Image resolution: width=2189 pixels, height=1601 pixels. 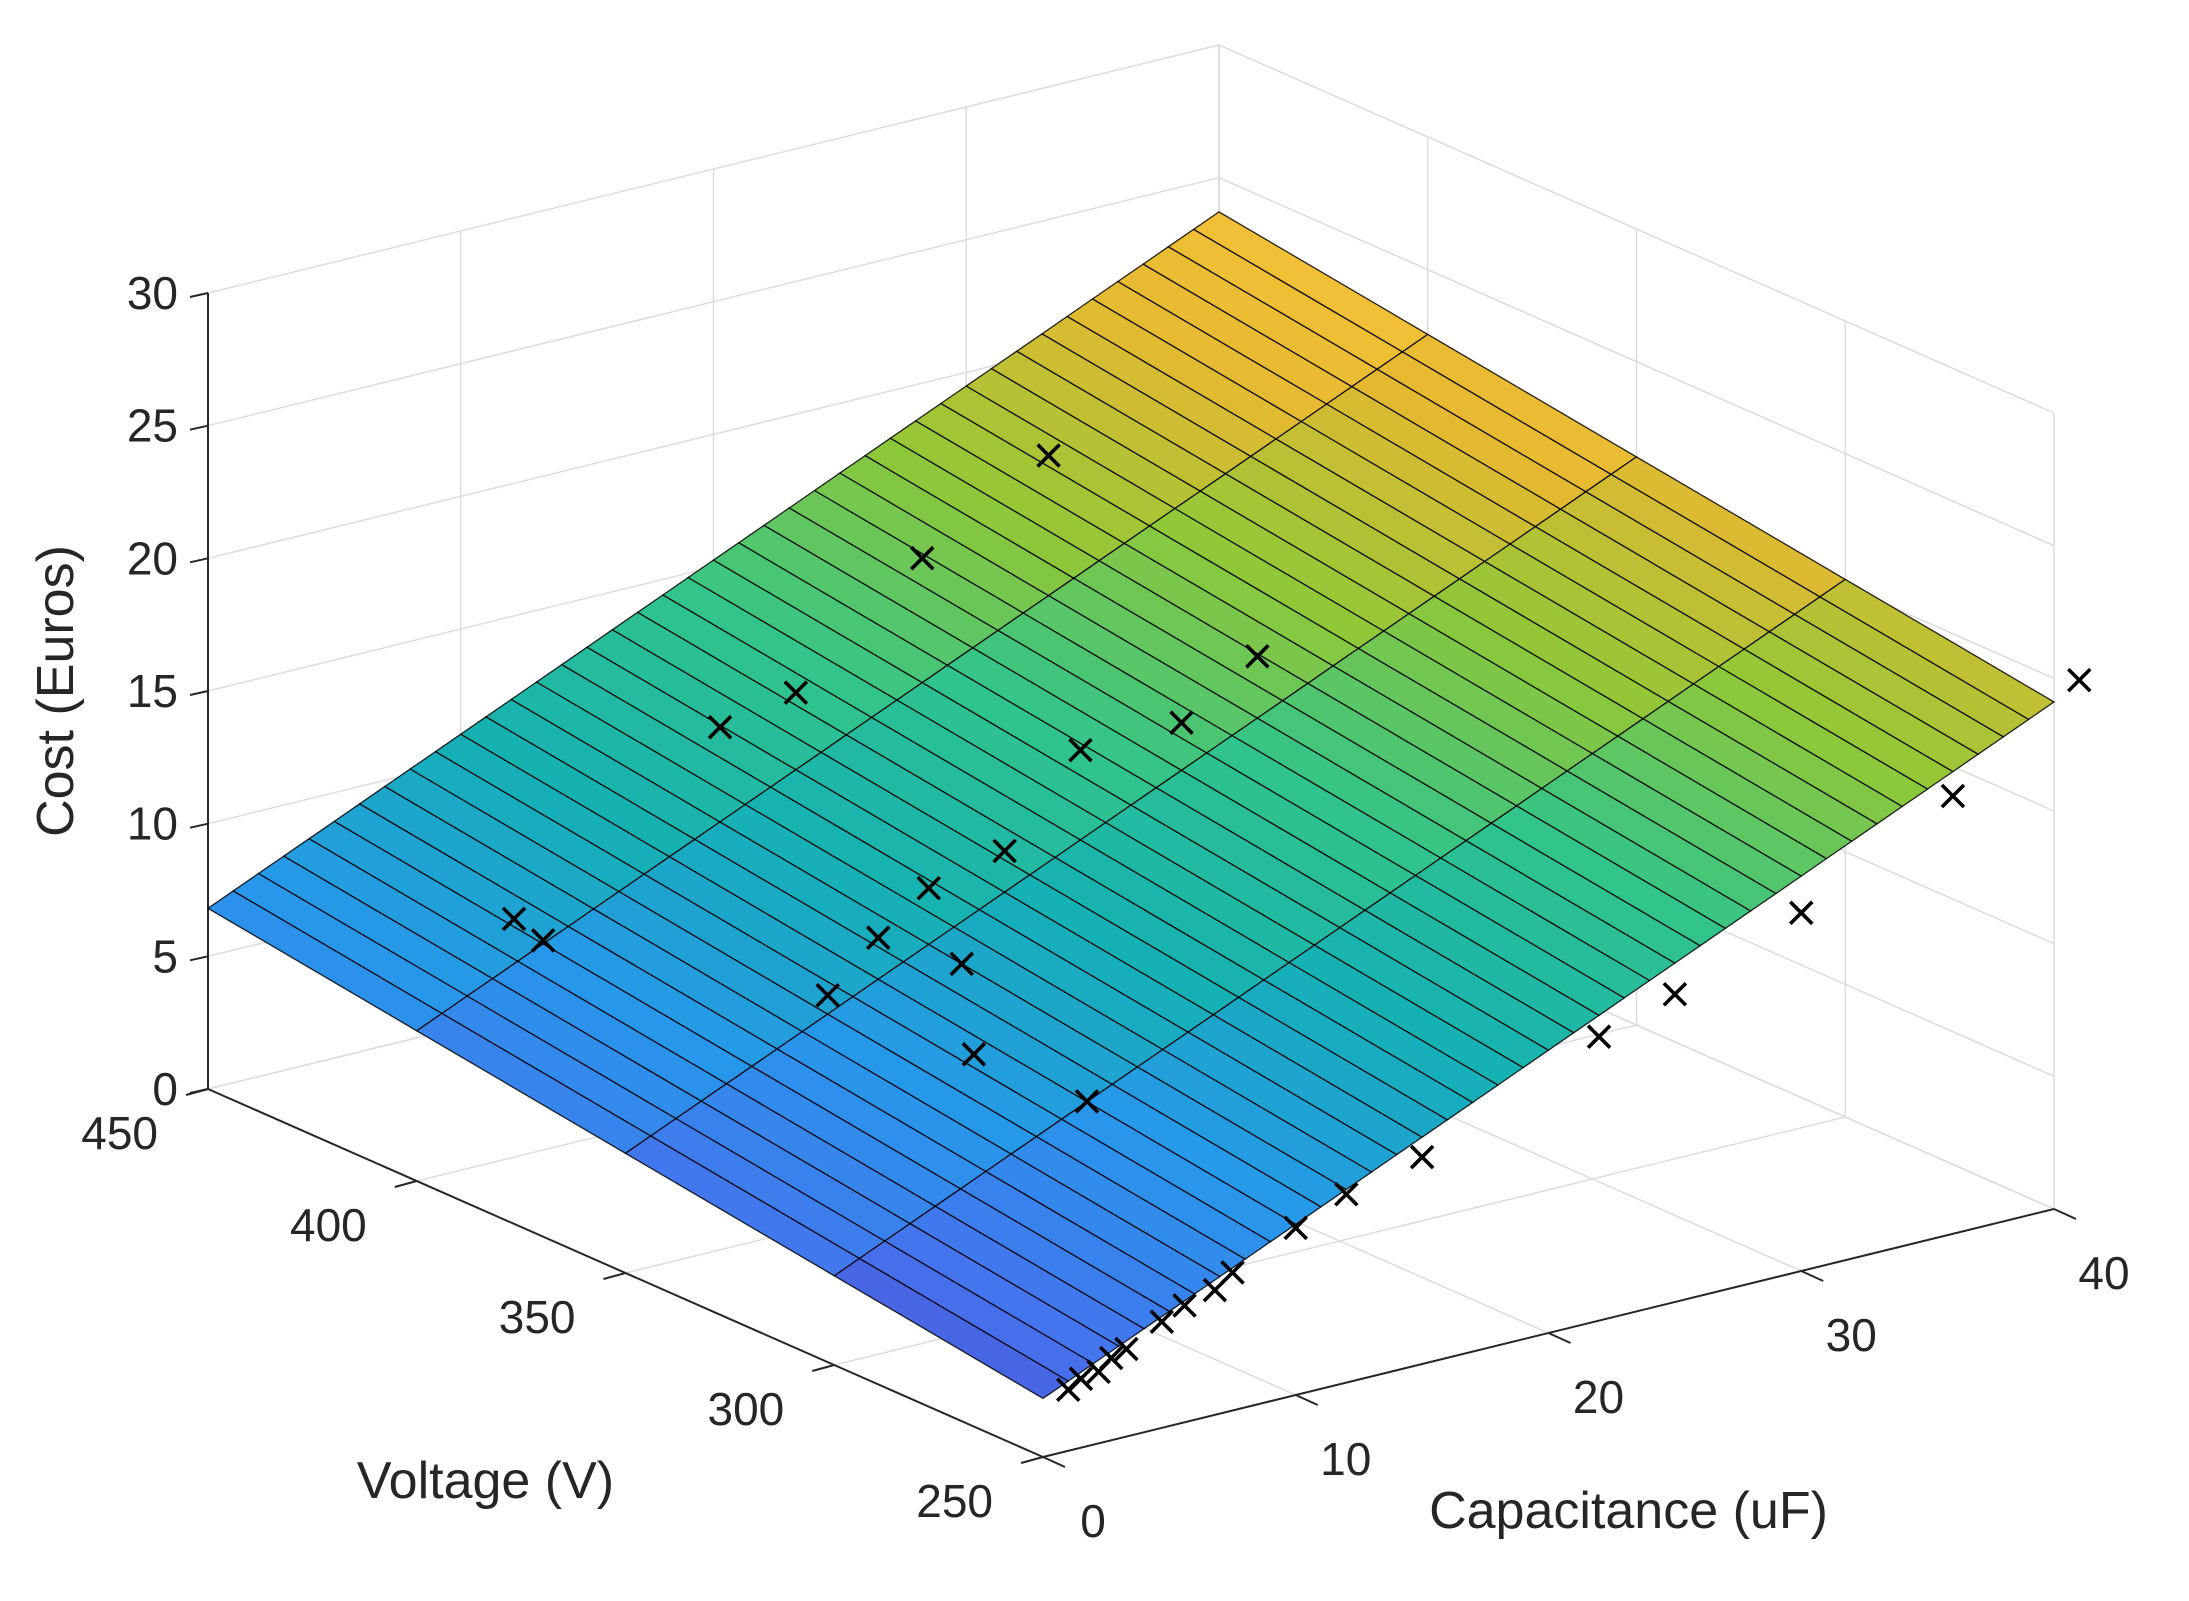 I want to click on y-tick-label: 450, so click(x=119, y=1133).